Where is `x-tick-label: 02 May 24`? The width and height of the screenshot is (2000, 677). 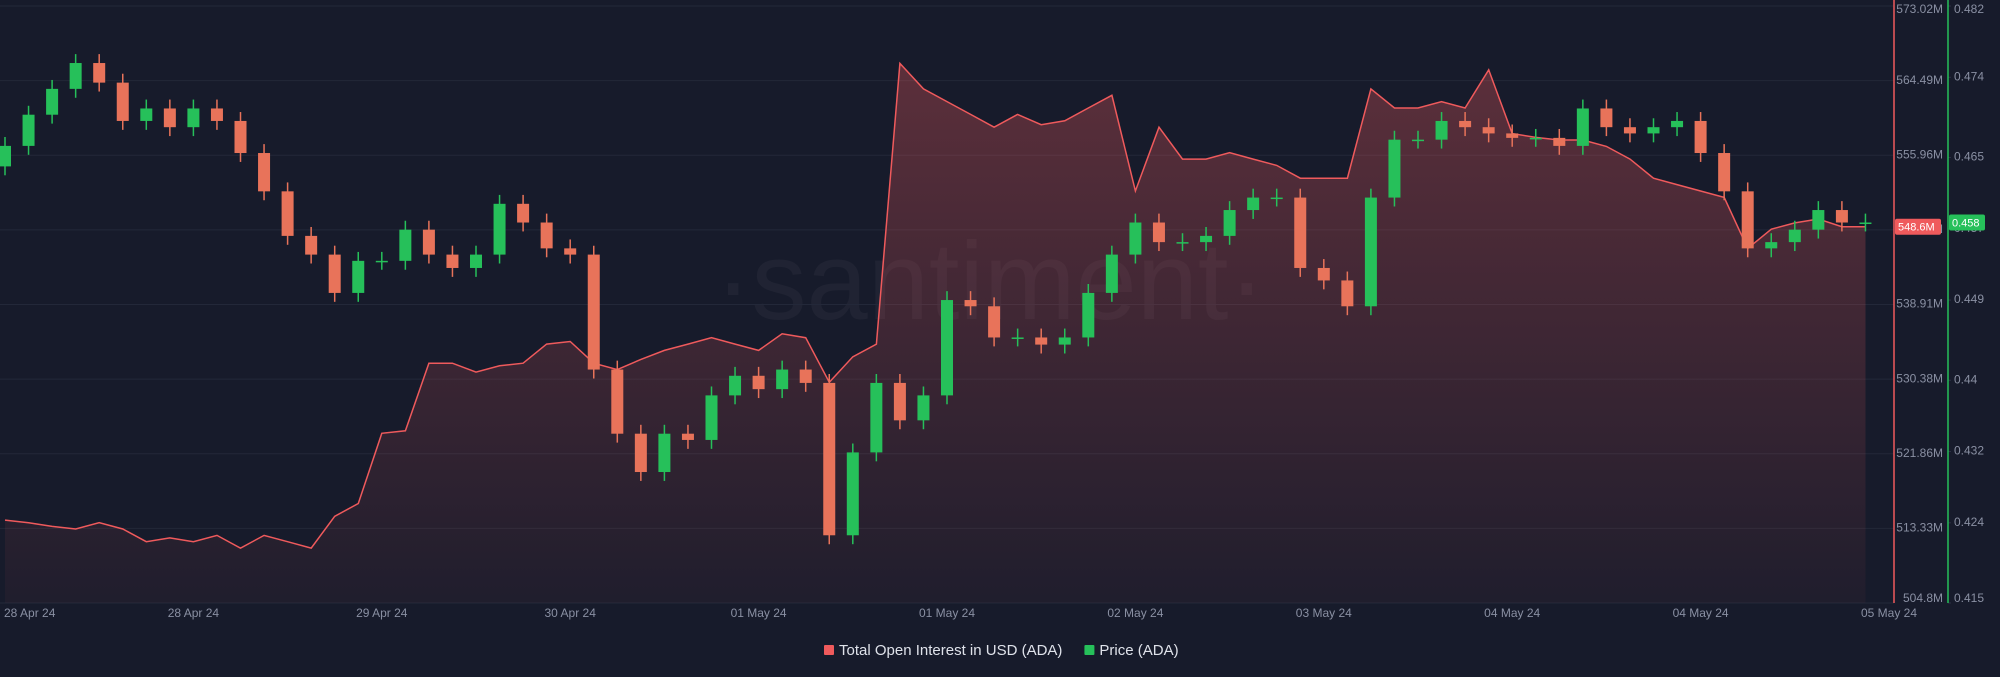 x-tick-label: 02 May 24 is located at coordinates (1135, 613).